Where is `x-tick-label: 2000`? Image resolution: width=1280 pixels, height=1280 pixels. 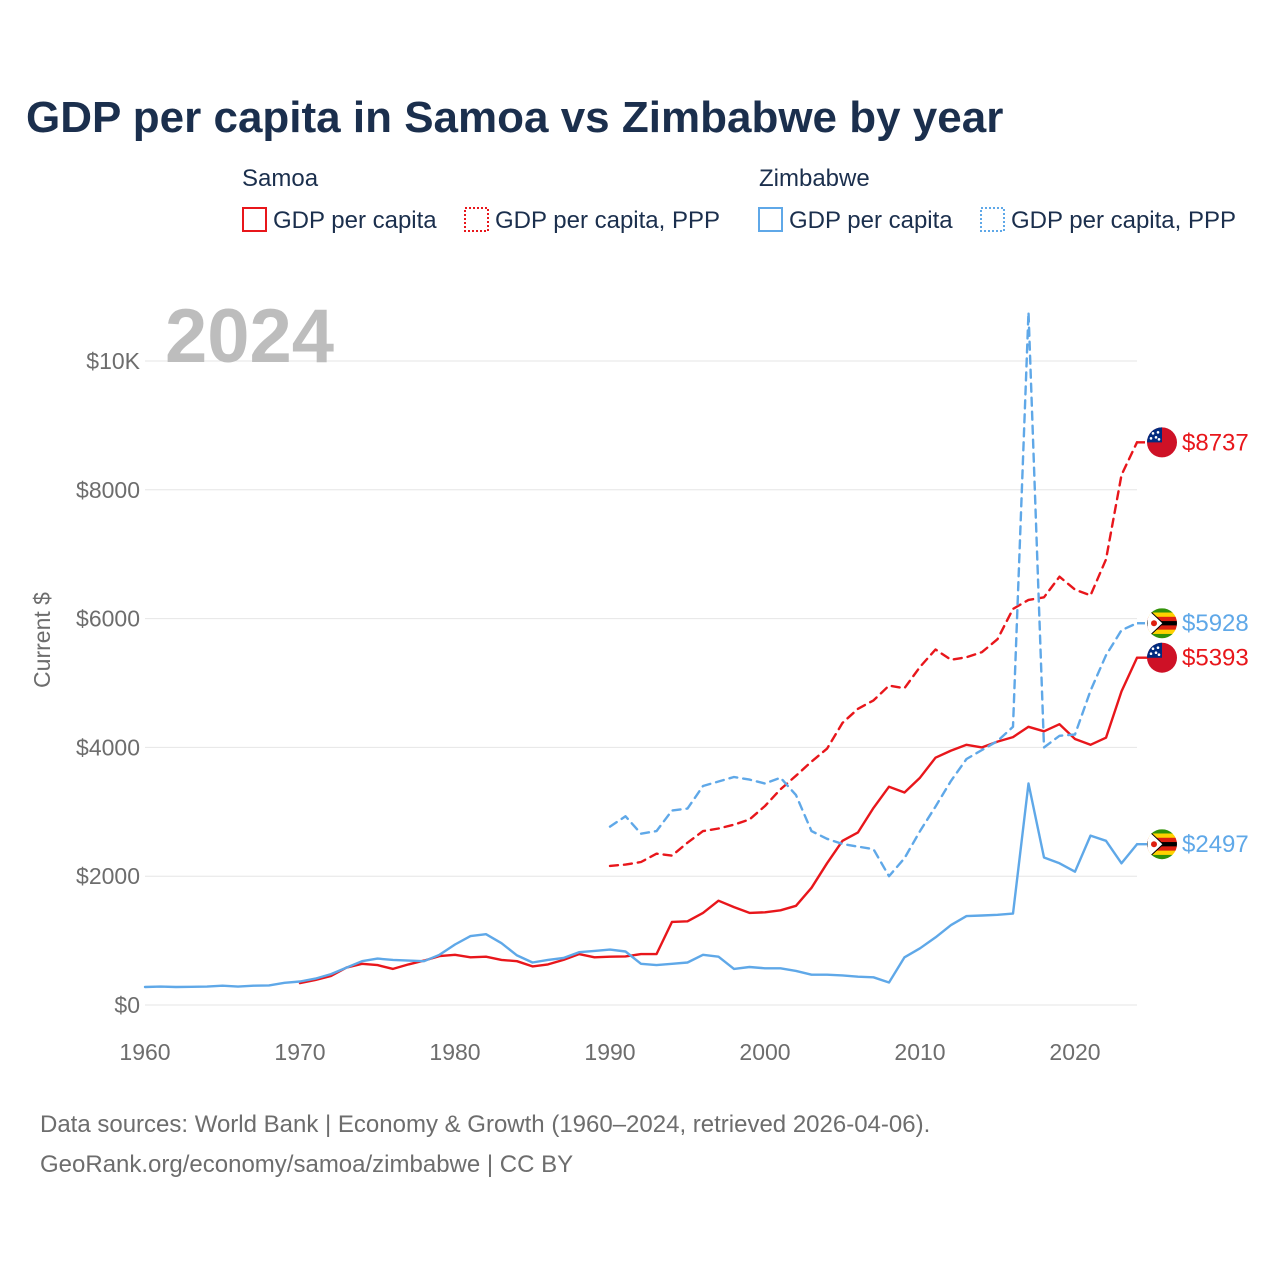
x-tick-label: 2000 is located at coordinates (764, 1052).